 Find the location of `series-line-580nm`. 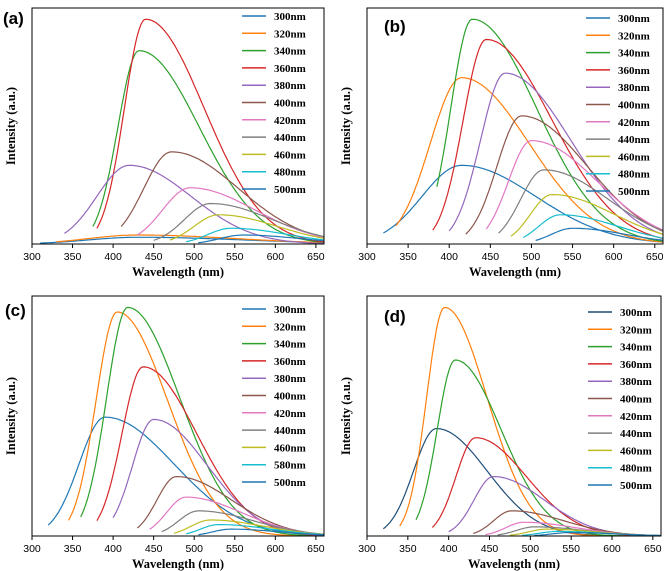

series-line-580nm is located at coordinates (254, 530).